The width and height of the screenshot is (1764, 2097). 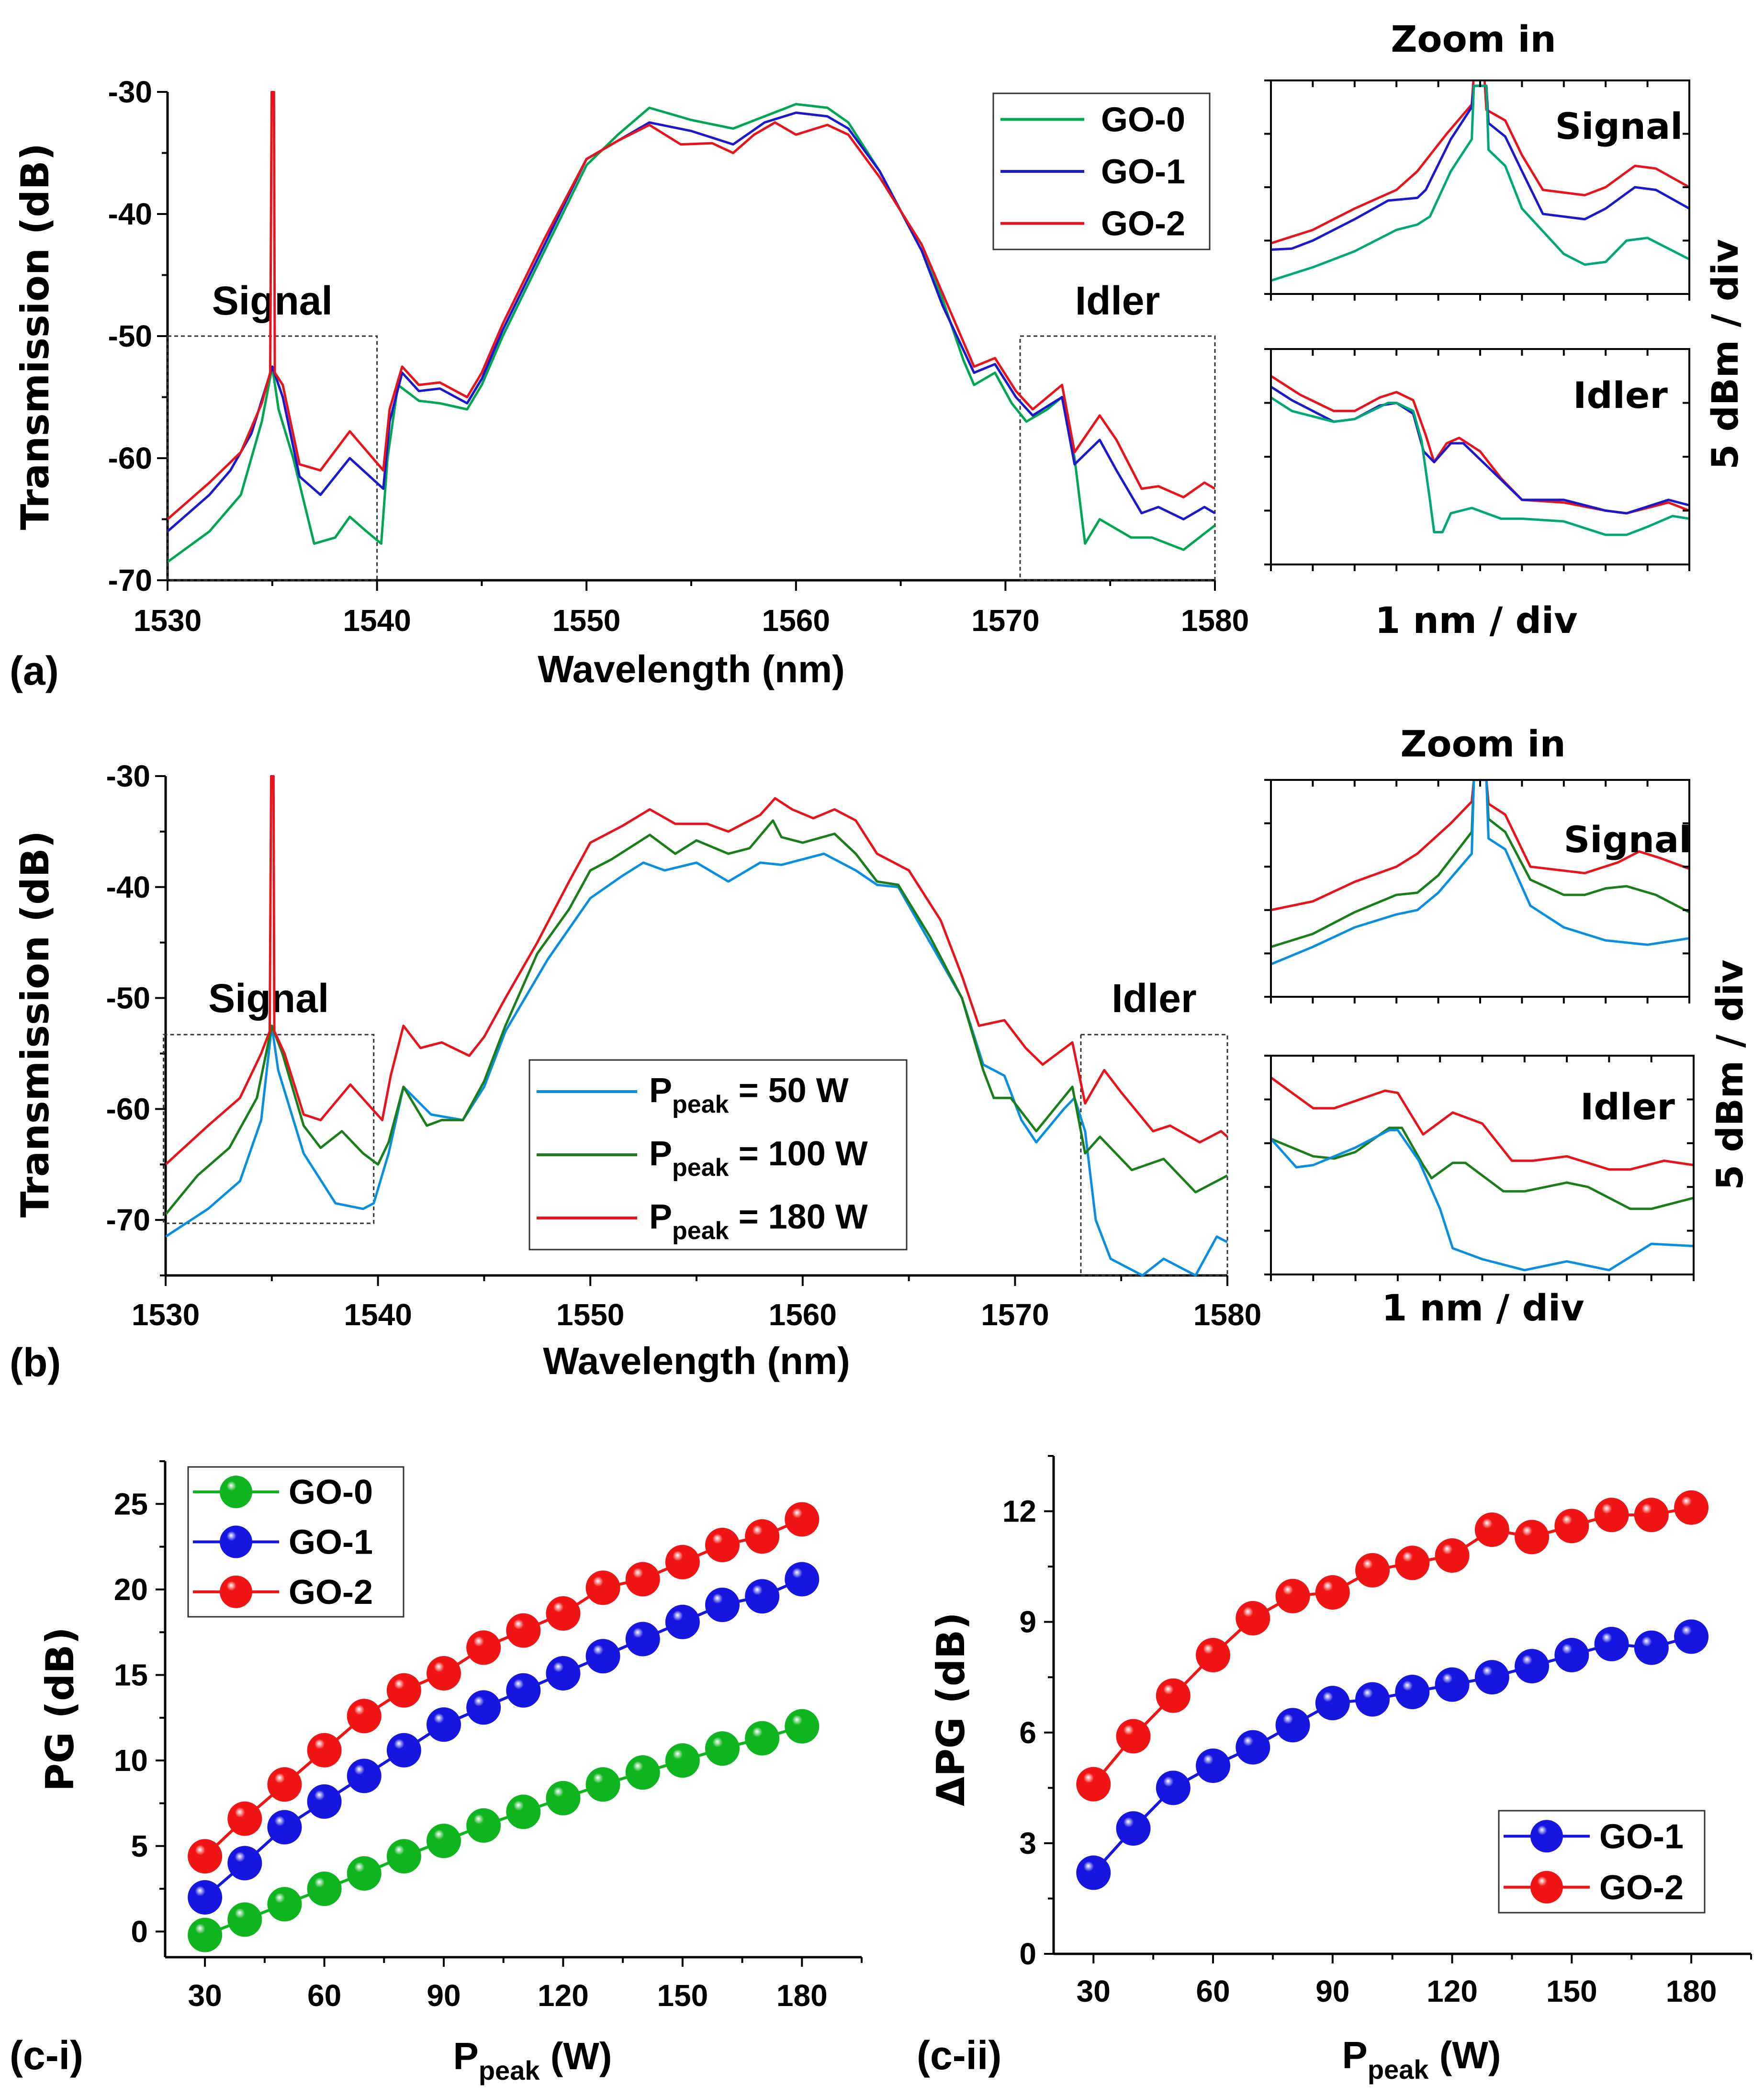 I want to click on legend: GO-0 GO-1 GO-2, so click(x=1101, y=171).